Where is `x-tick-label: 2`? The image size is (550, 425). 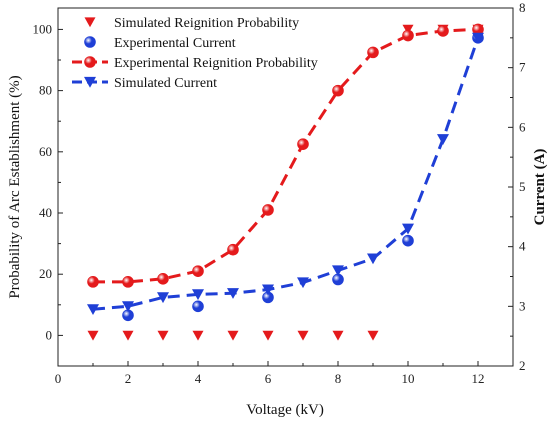
x-tick-label: 2 is located at coordinates (128, 378).